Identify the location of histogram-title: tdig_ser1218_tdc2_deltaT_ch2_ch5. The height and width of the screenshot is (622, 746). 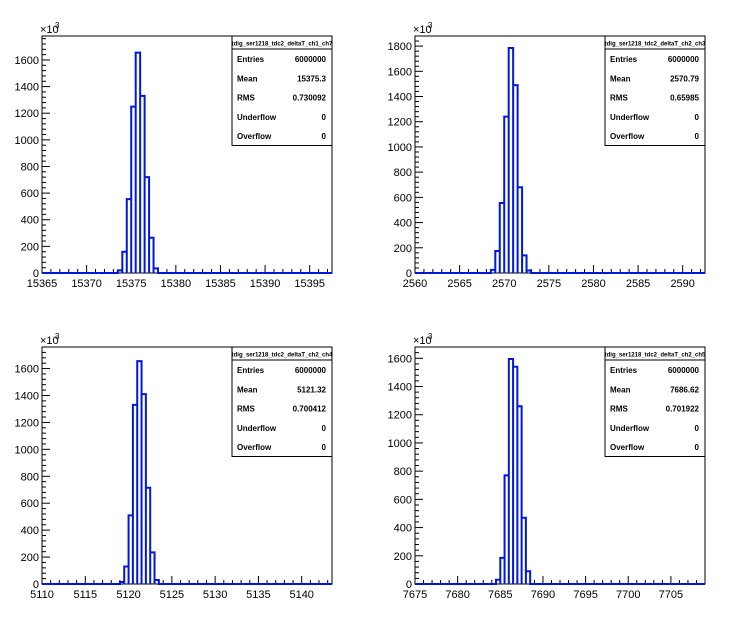
(655, 356).